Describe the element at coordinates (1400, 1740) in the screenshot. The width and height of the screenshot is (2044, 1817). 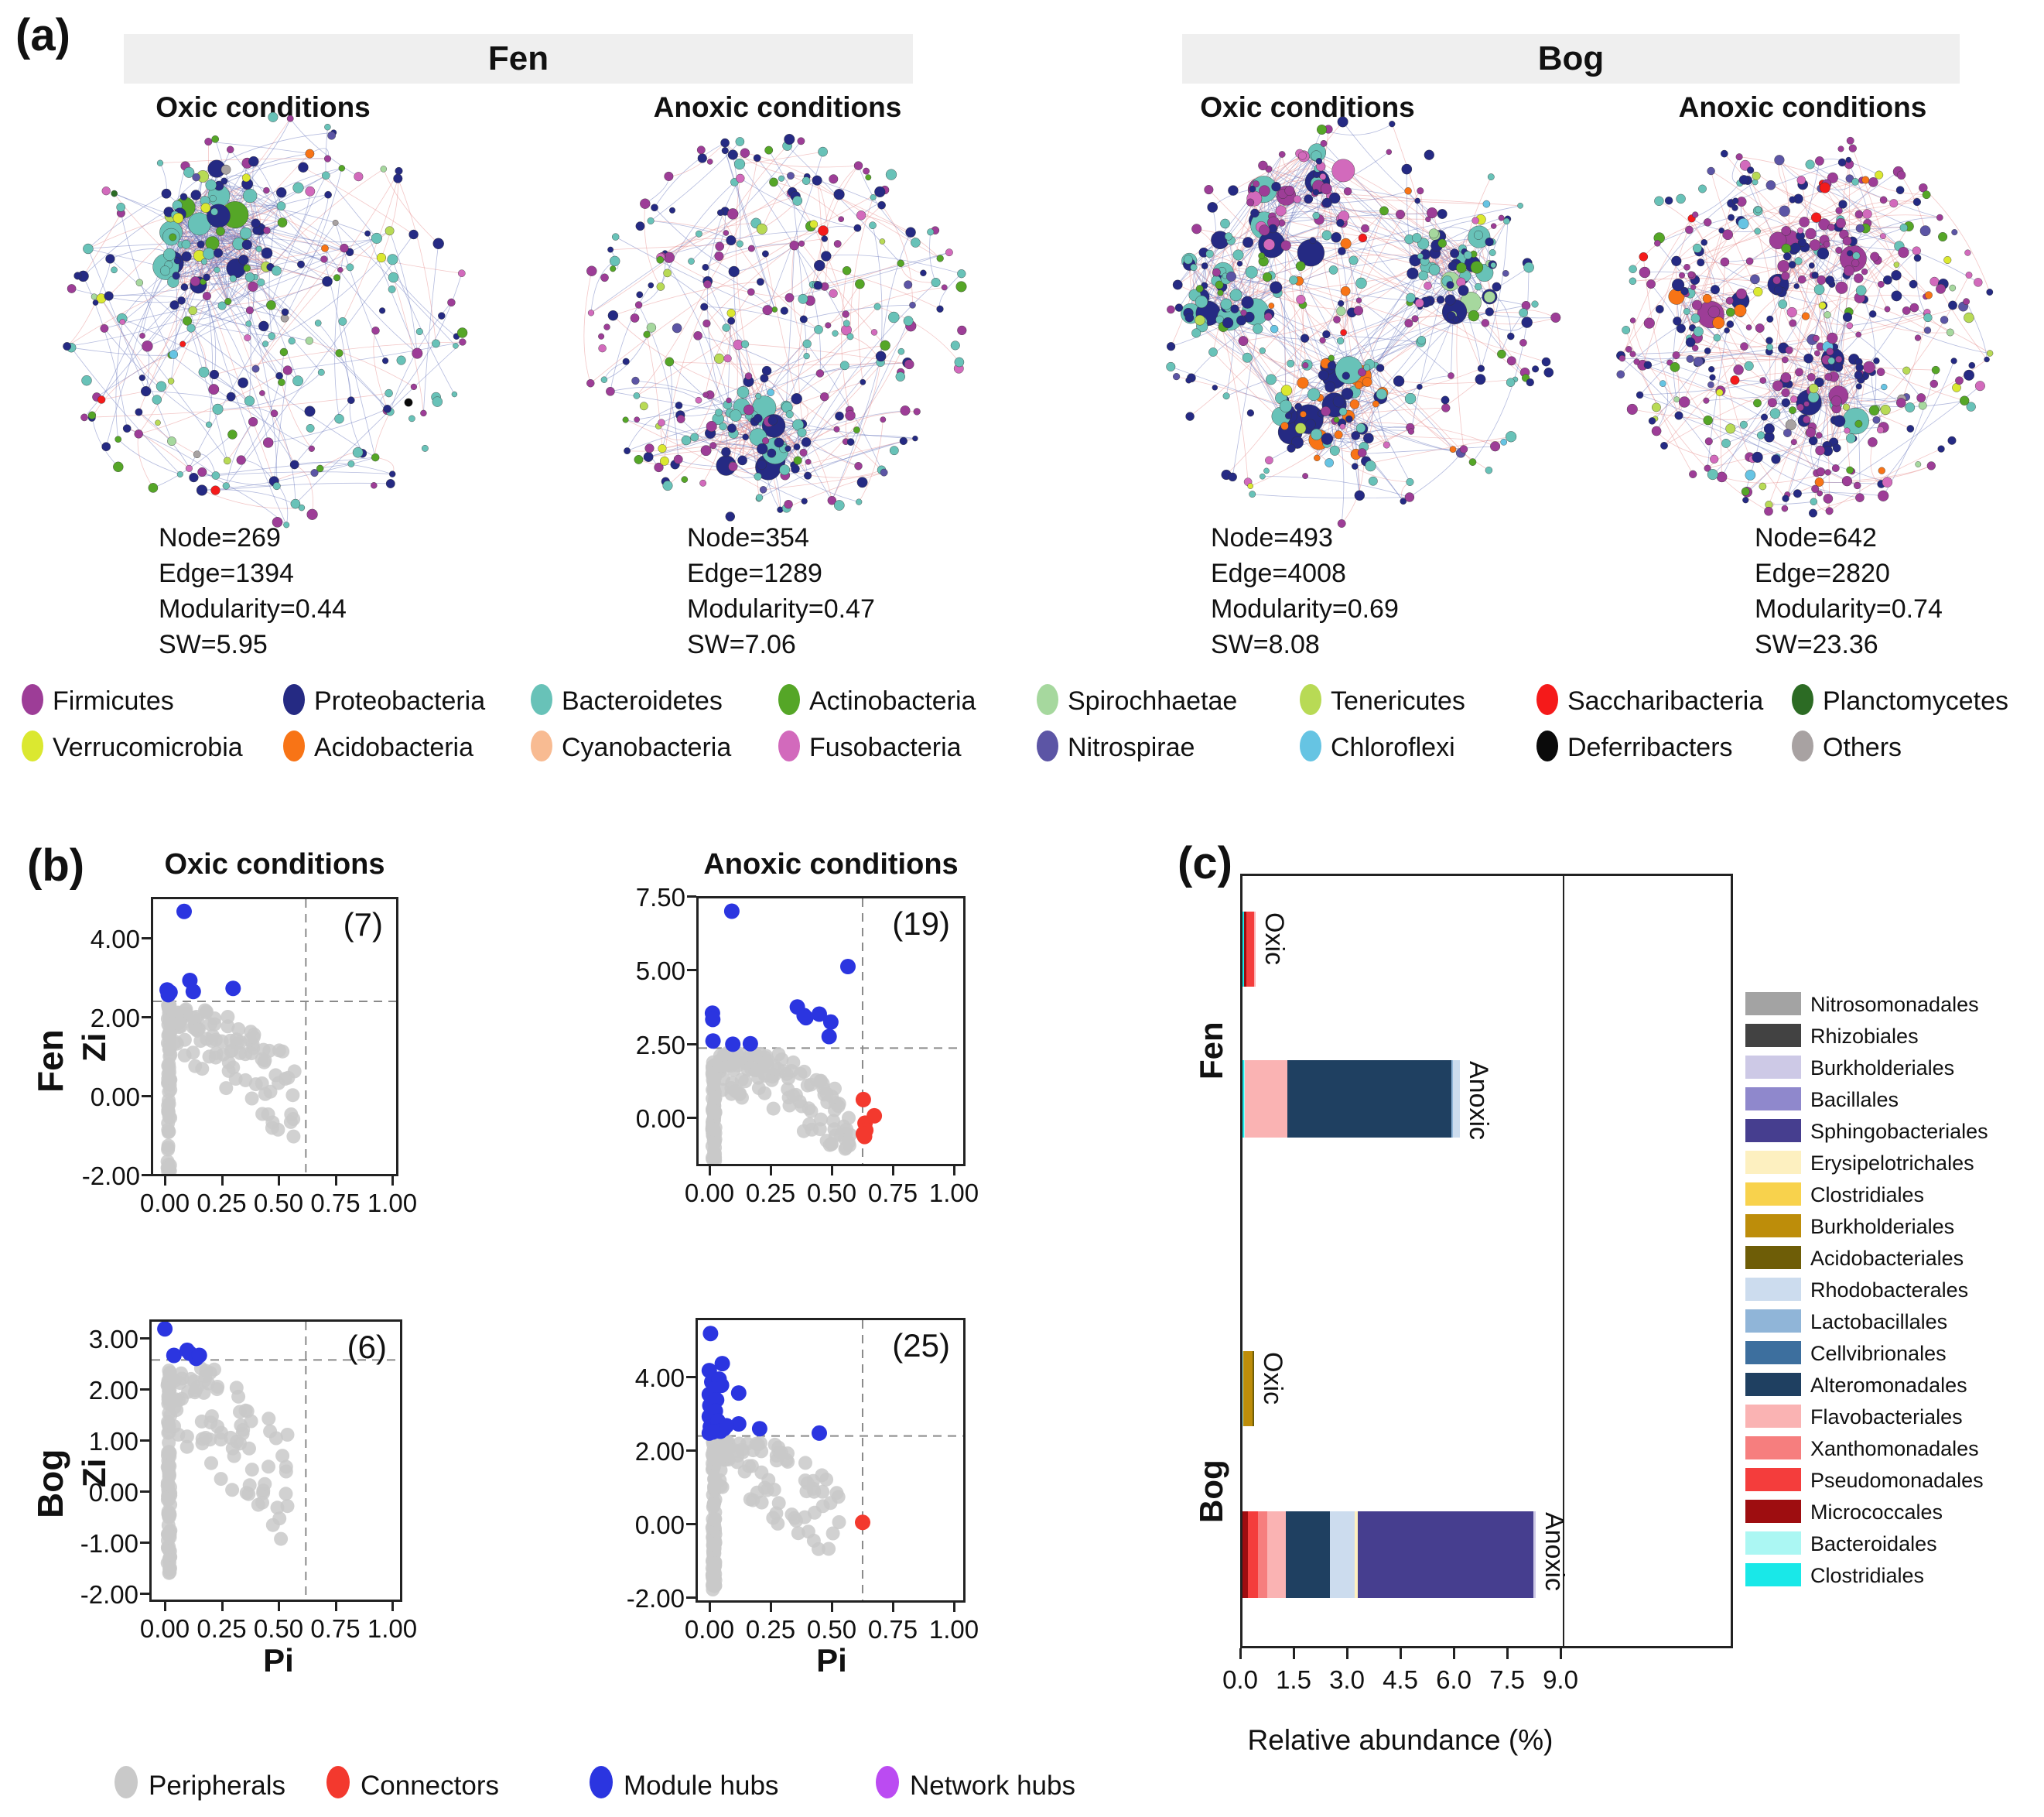
I see `bar-x-axis-label: Relative abundance (%)` at that location.